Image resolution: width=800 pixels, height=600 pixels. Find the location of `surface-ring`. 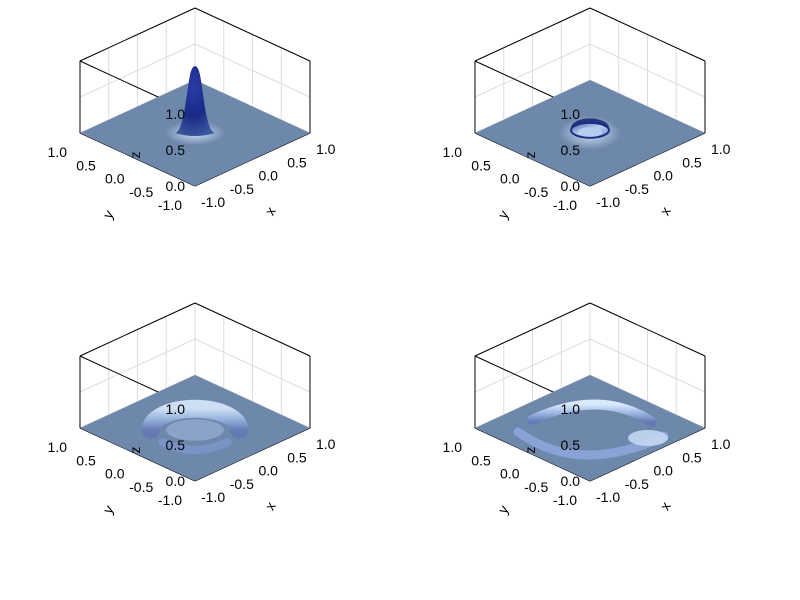

surface-ring is located at coordinates (195, 419).